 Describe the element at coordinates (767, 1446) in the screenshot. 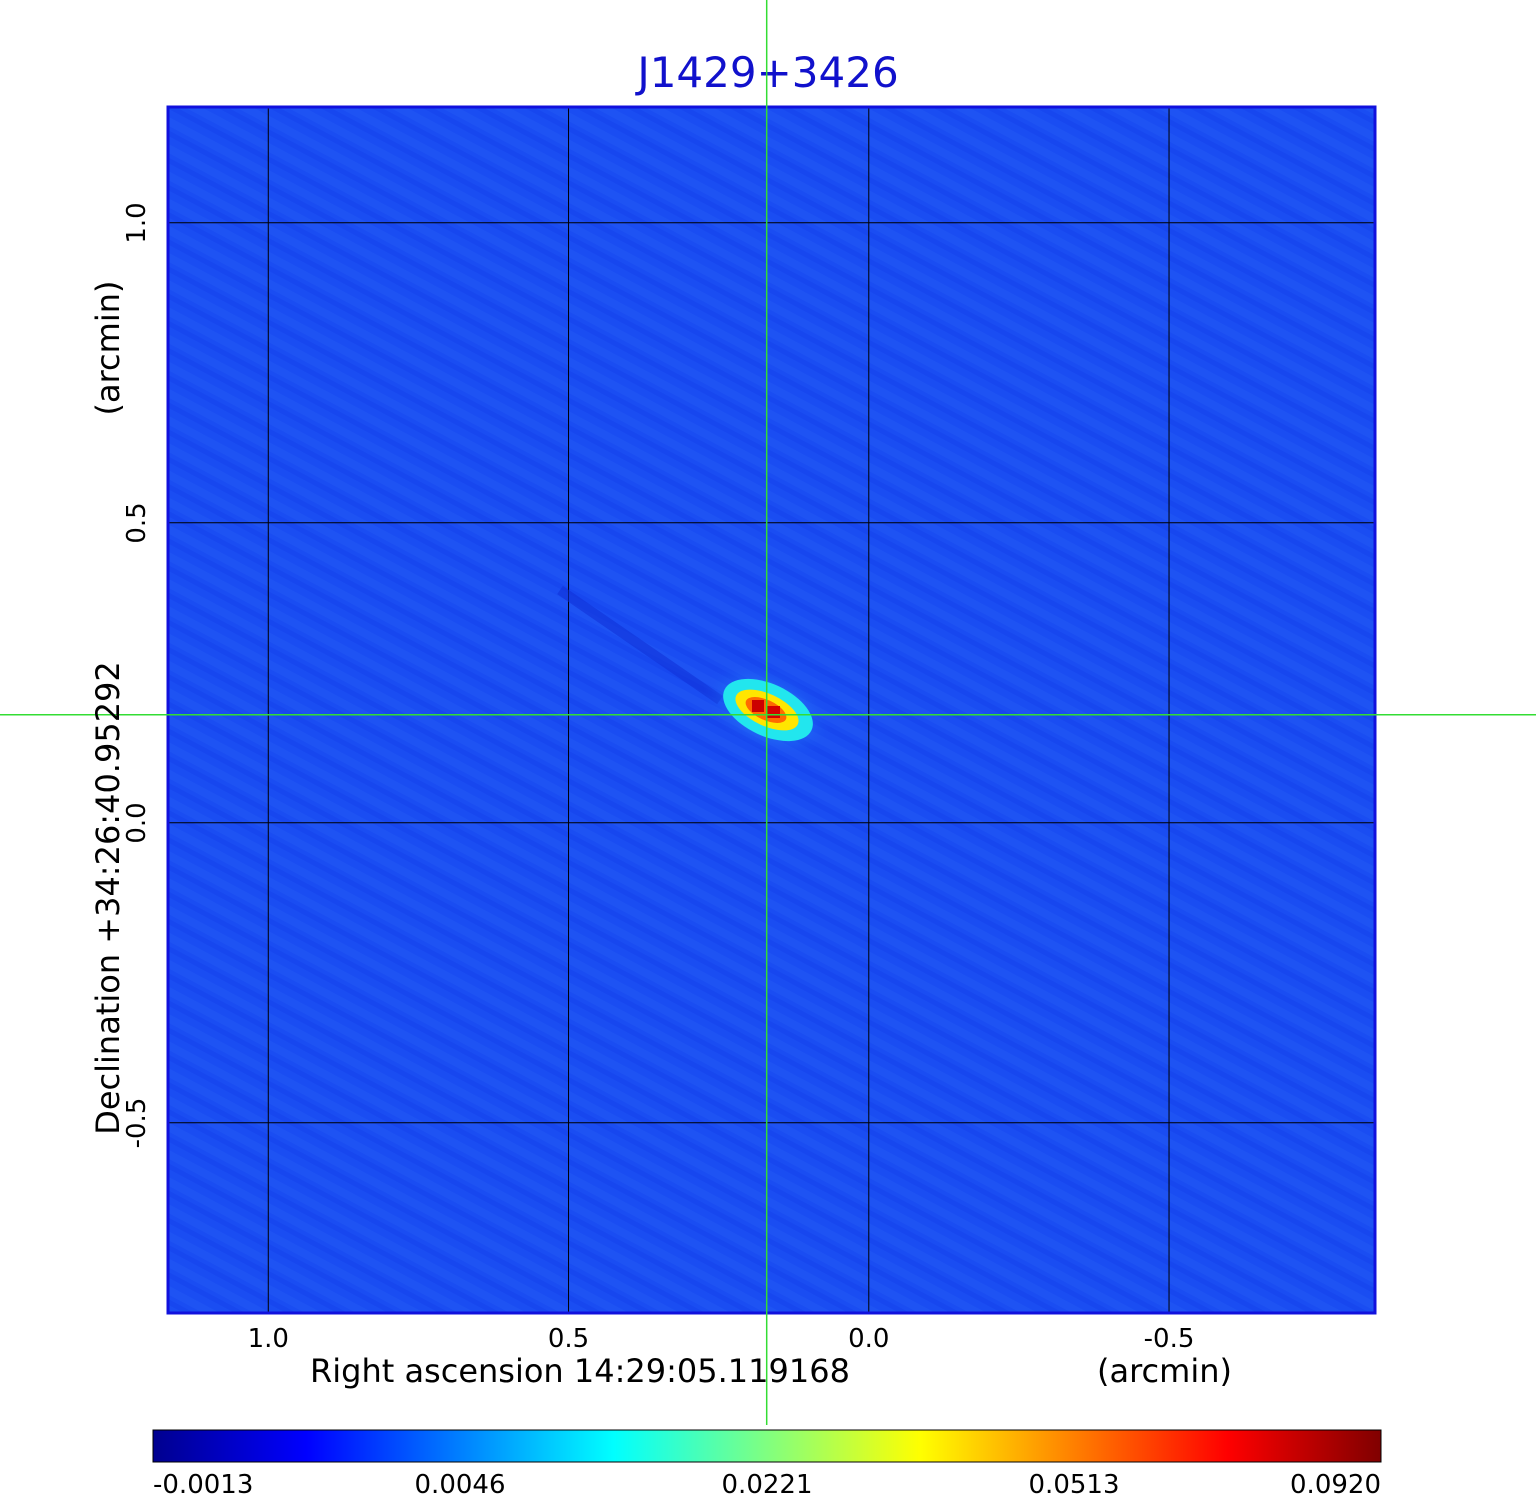

I see `colorbar` at that location.